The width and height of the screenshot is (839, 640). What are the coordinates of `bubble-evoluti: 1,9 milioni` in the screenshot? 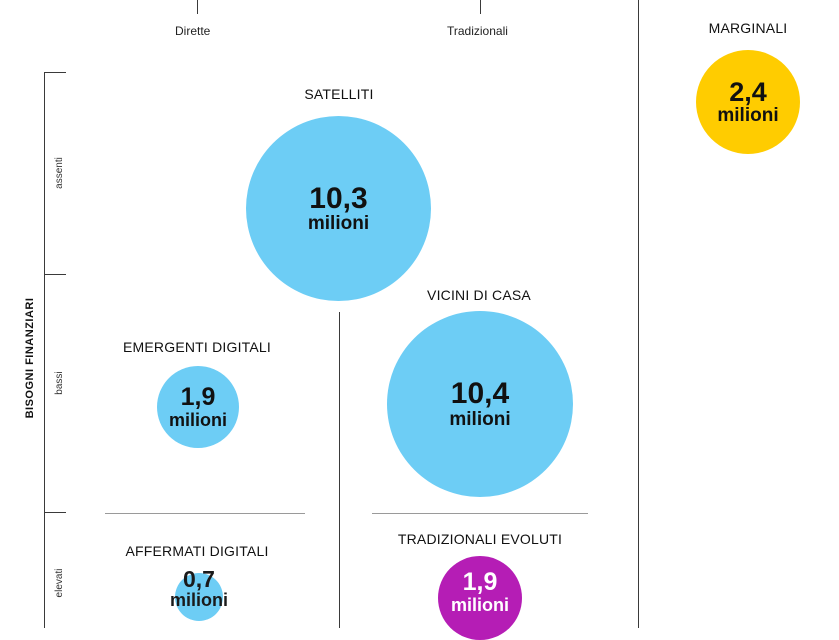 It's located at (480, 598).